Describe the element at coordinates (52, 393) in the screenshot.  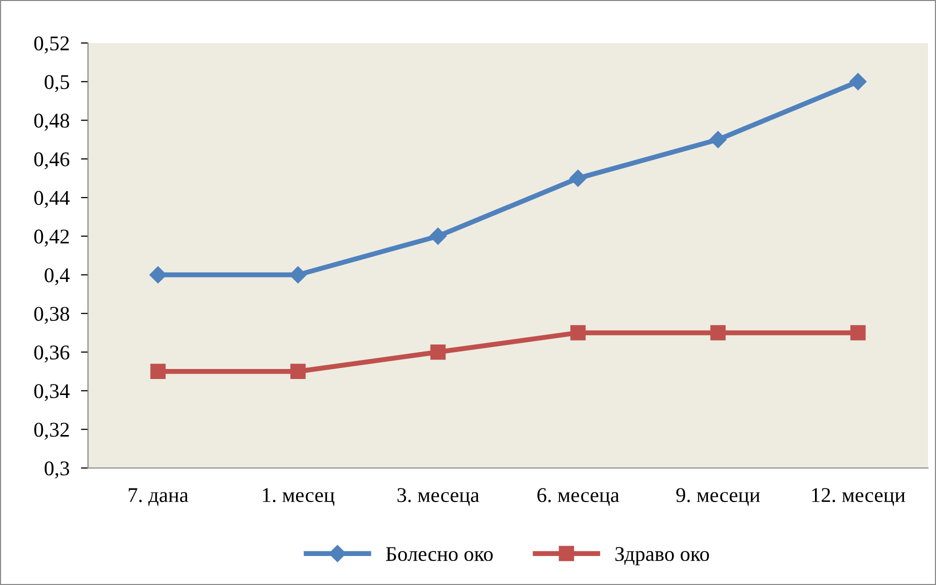
I see `y-tick-label: 0,34` at that location.